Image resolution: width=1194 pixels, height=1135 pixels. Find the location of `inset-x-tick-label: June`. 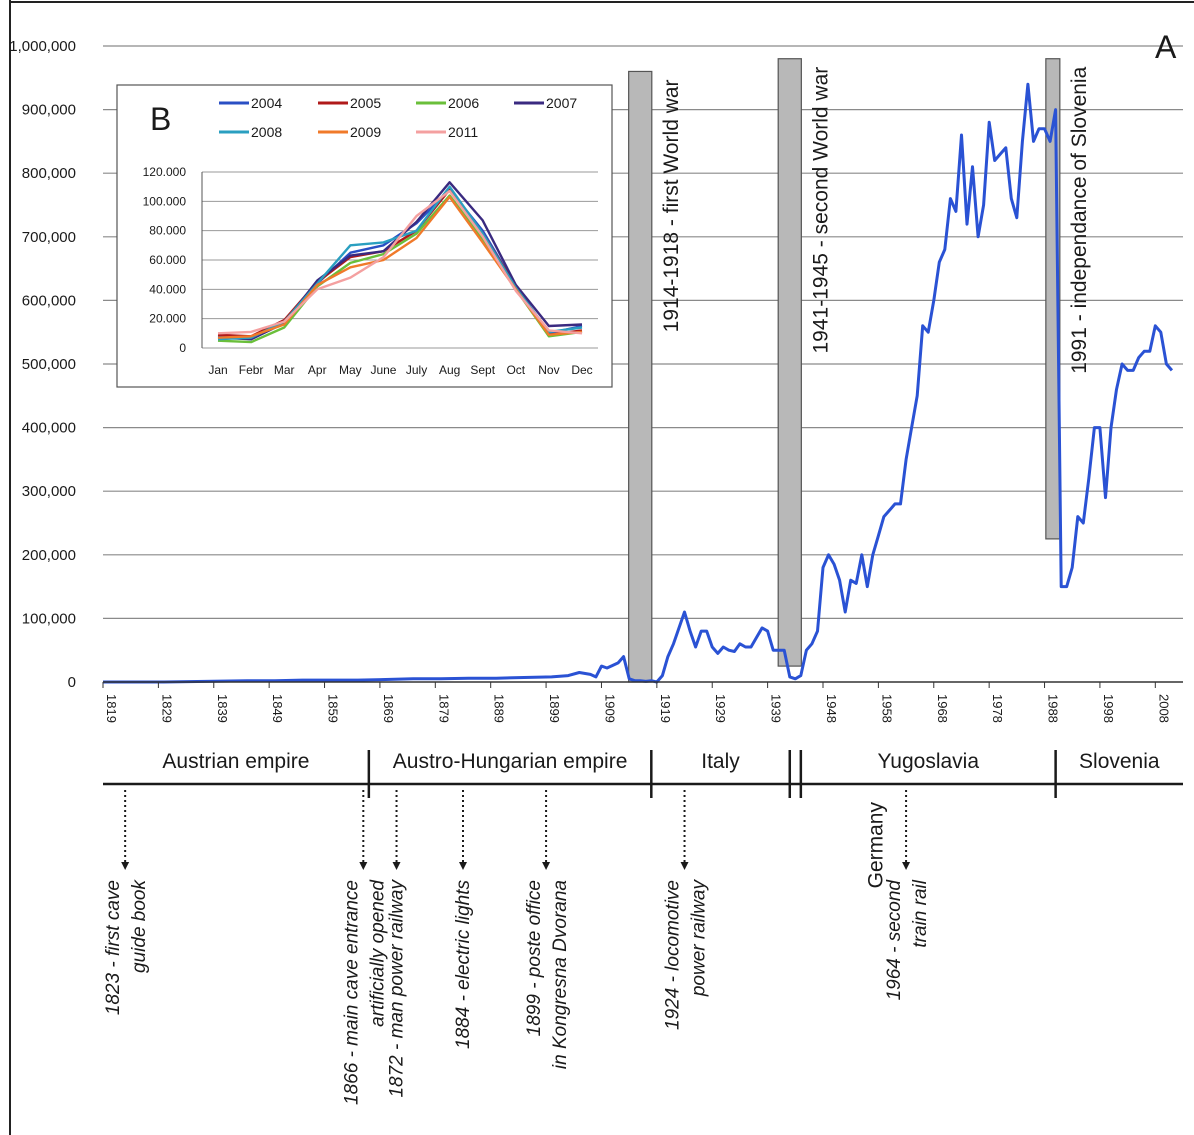

inset-x-tick-label: June is located at coordinates (383, 370).